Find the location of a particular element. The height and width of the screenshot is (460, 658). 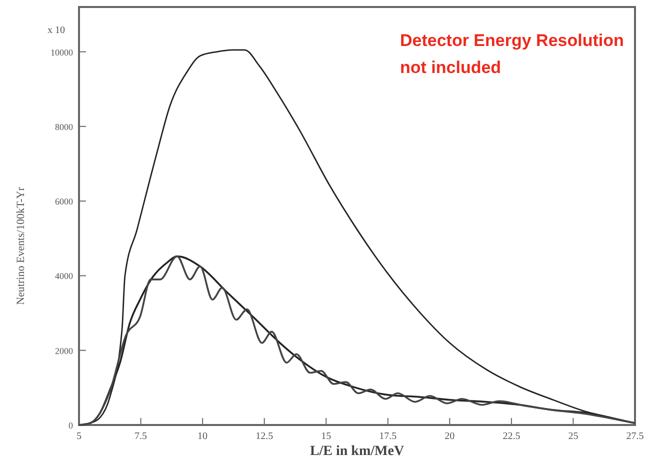

y-tick-label: 2000 is located at coordinates (64, 351).